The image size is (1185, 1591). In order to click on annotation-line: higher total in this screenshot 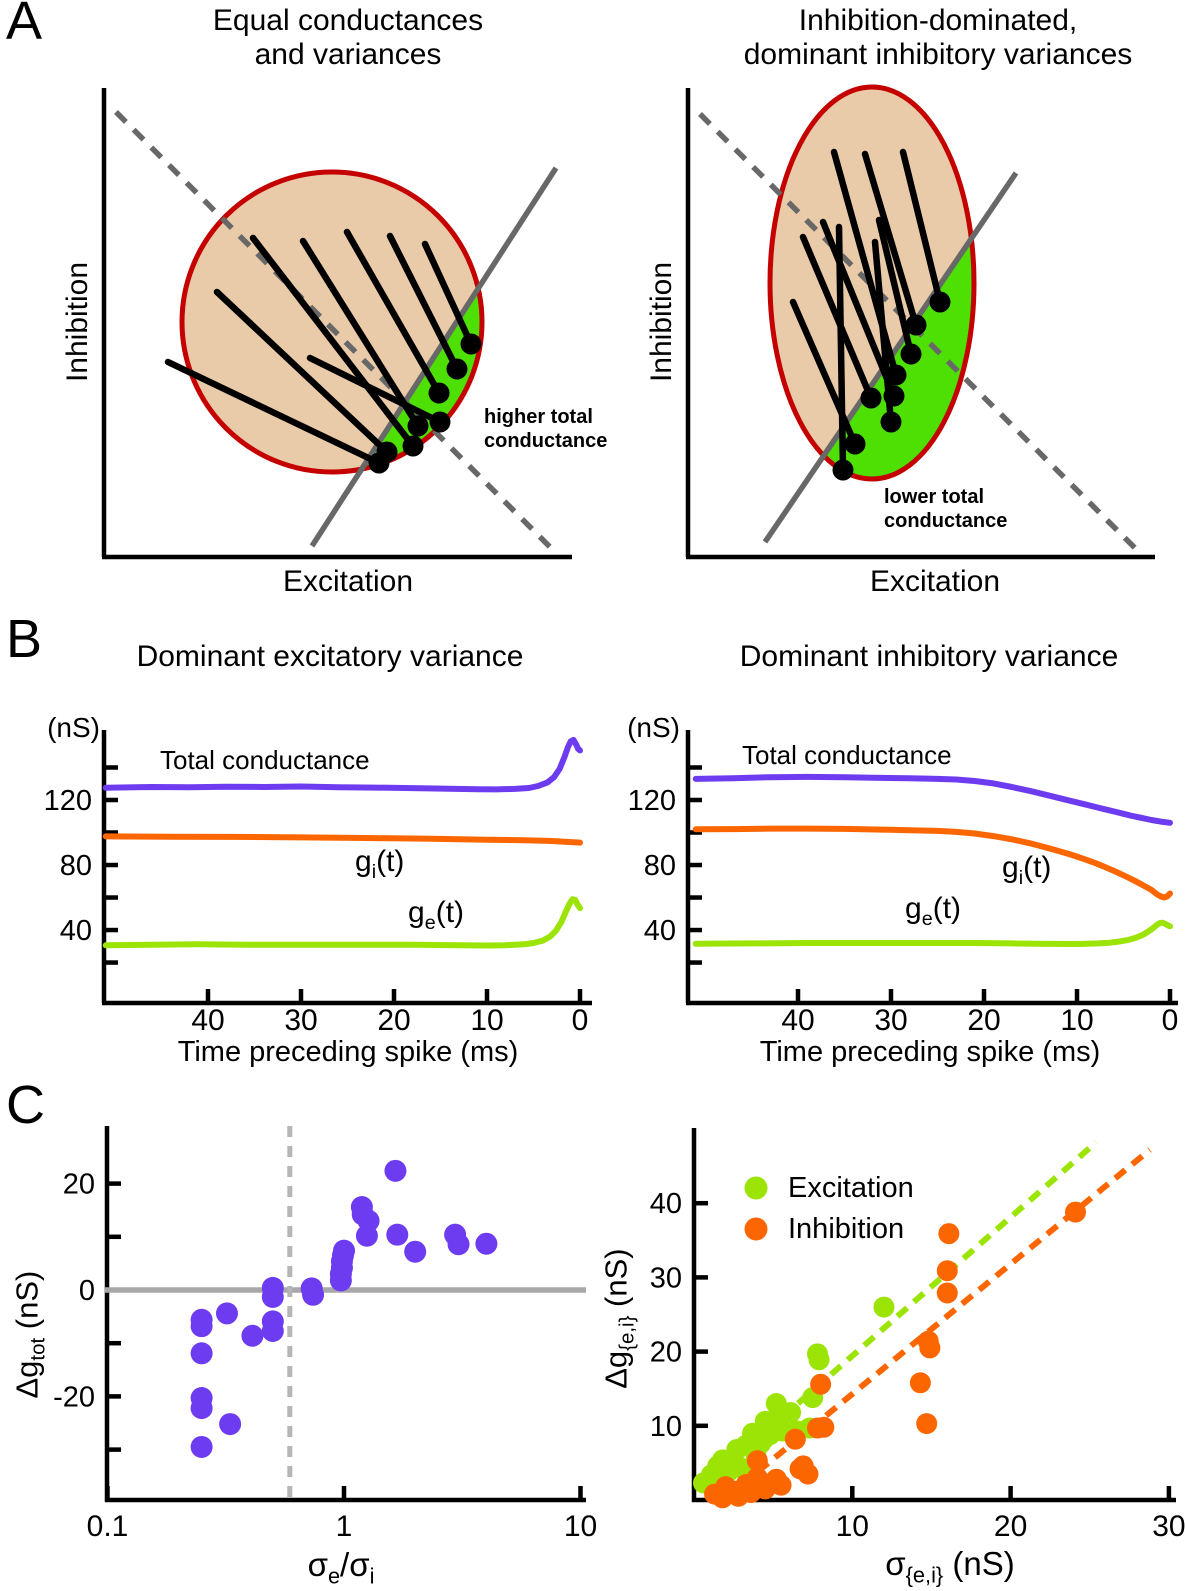, I will do `click(538, 417)`.